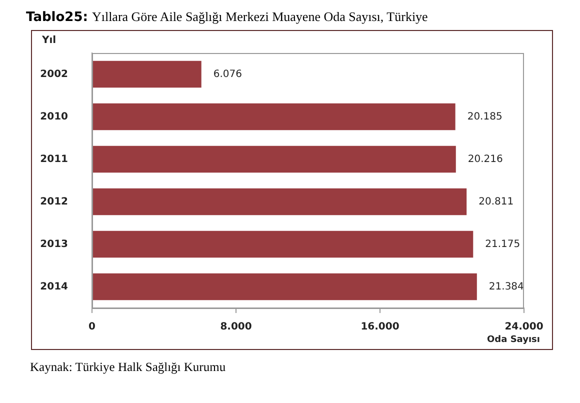 The width and height of the screenshot is (580, 403). Describe the element at coordinates (513, 340) in the screenshot. I see `x-axis-title: Oda Sayısı` at that location.